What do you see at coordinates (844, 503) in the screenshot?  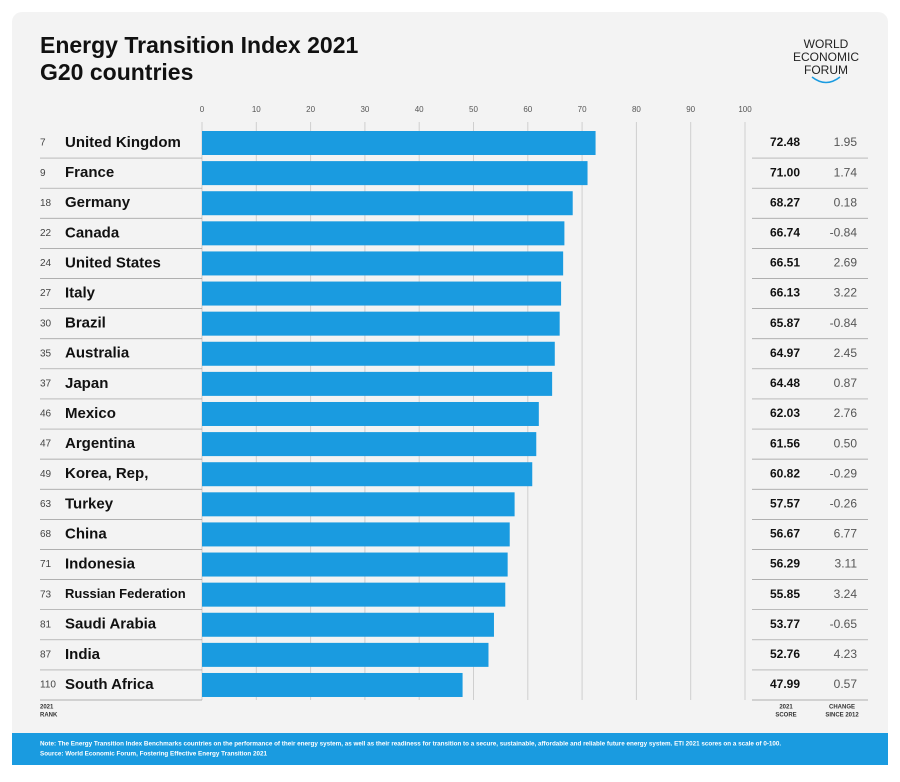 I see `change-label: -0.26` at bounding box center [844, 503].